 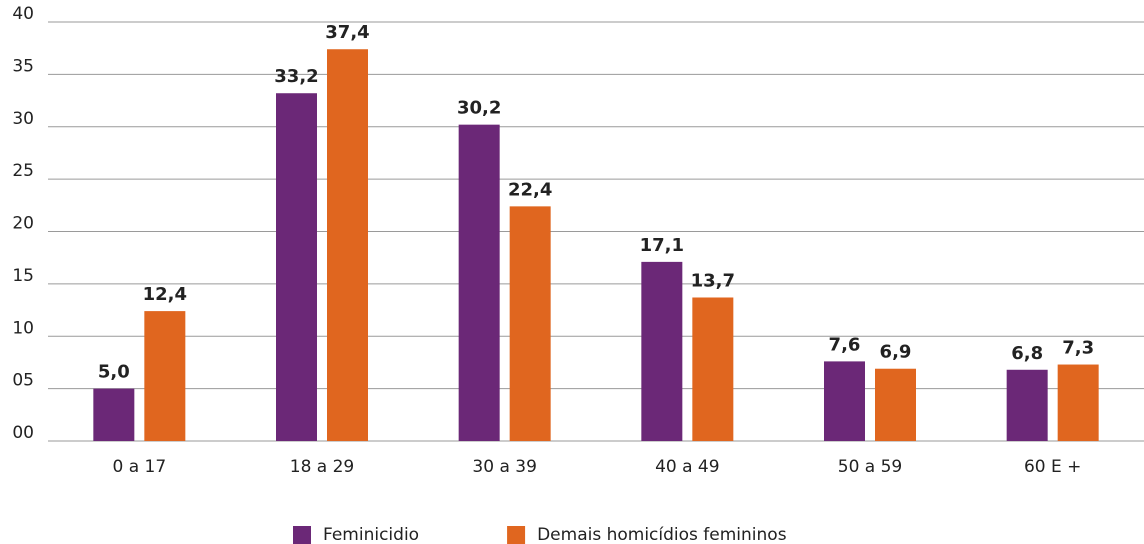 I want to click on y-tick-label: 15, so click(x=23, y=276).